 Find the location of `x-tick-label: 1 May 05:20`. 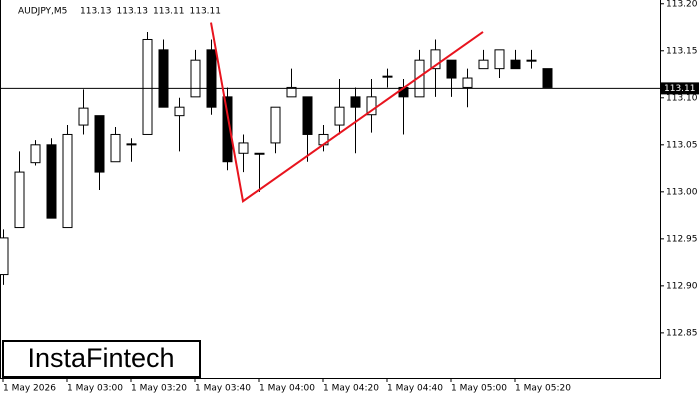

x-tick-label: 1 May 05:20 is located at coordinates (543, 389).